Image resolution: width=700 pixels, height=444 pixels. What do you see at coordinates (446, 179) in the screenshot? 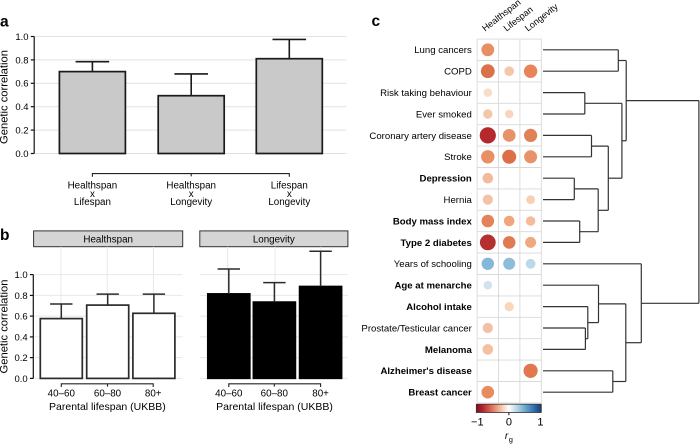
I see `svg-text: Depression` at bounding box center [446, 179].